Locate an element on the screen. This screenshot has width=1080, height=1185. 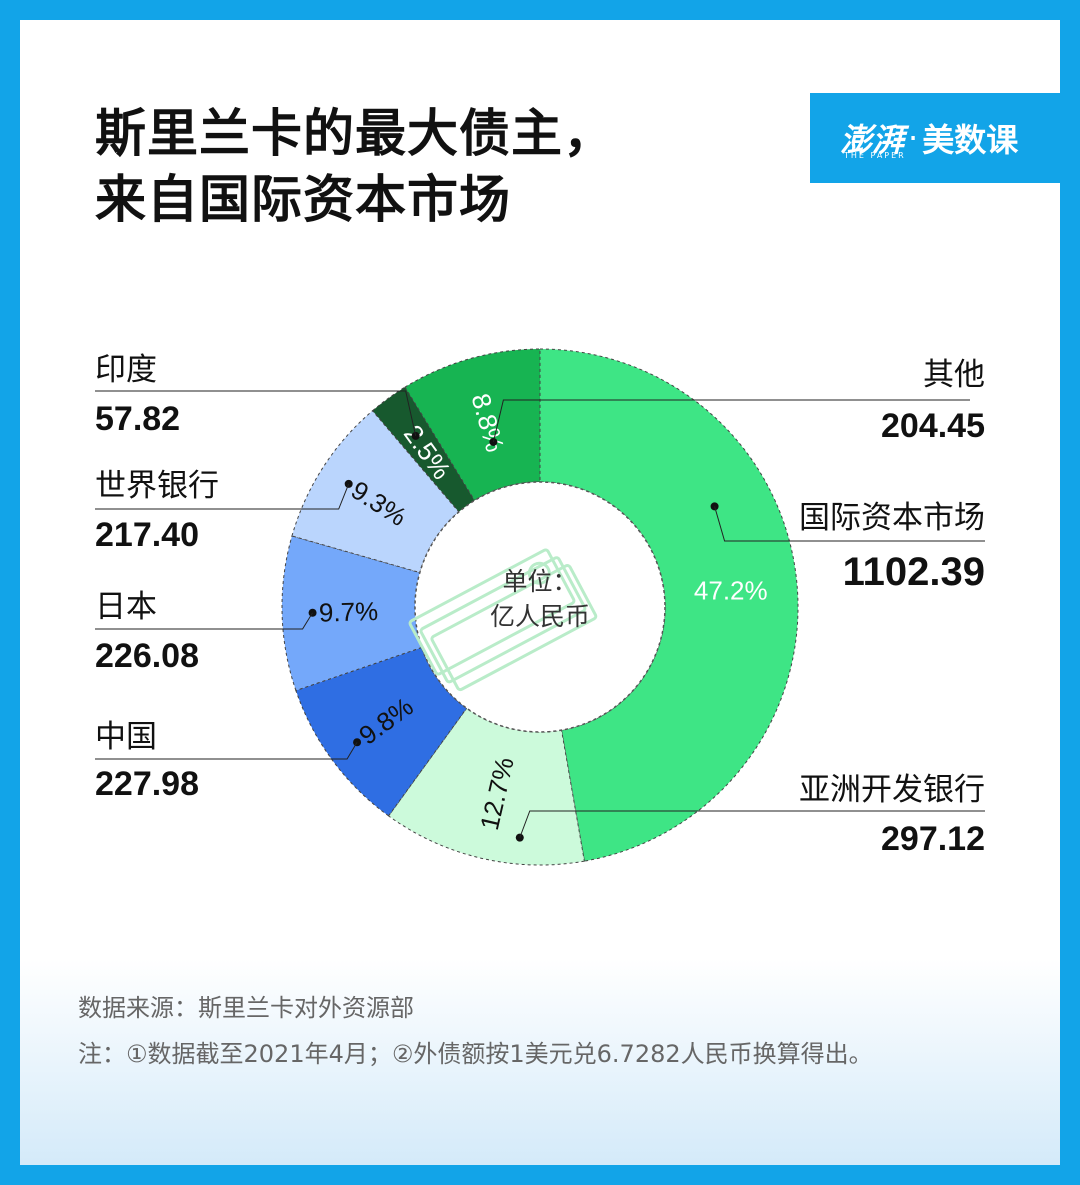
category-value-label: 227.98 is located at coordinates (147, 784).